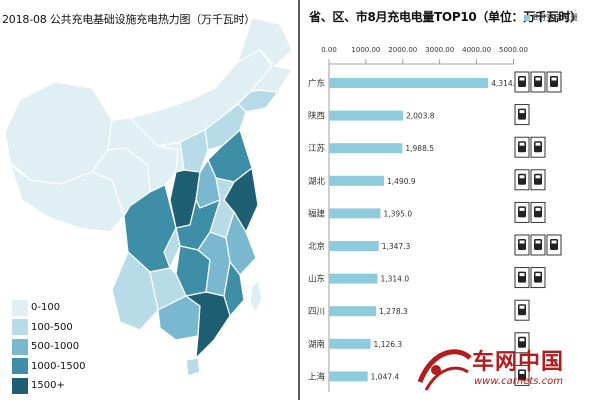 This screenshot has width=600, height=400. What do you see at coordinates (388, 344) in the screenshot?
I see `data-label: 1,126.3` at bounding box center [388, 344].